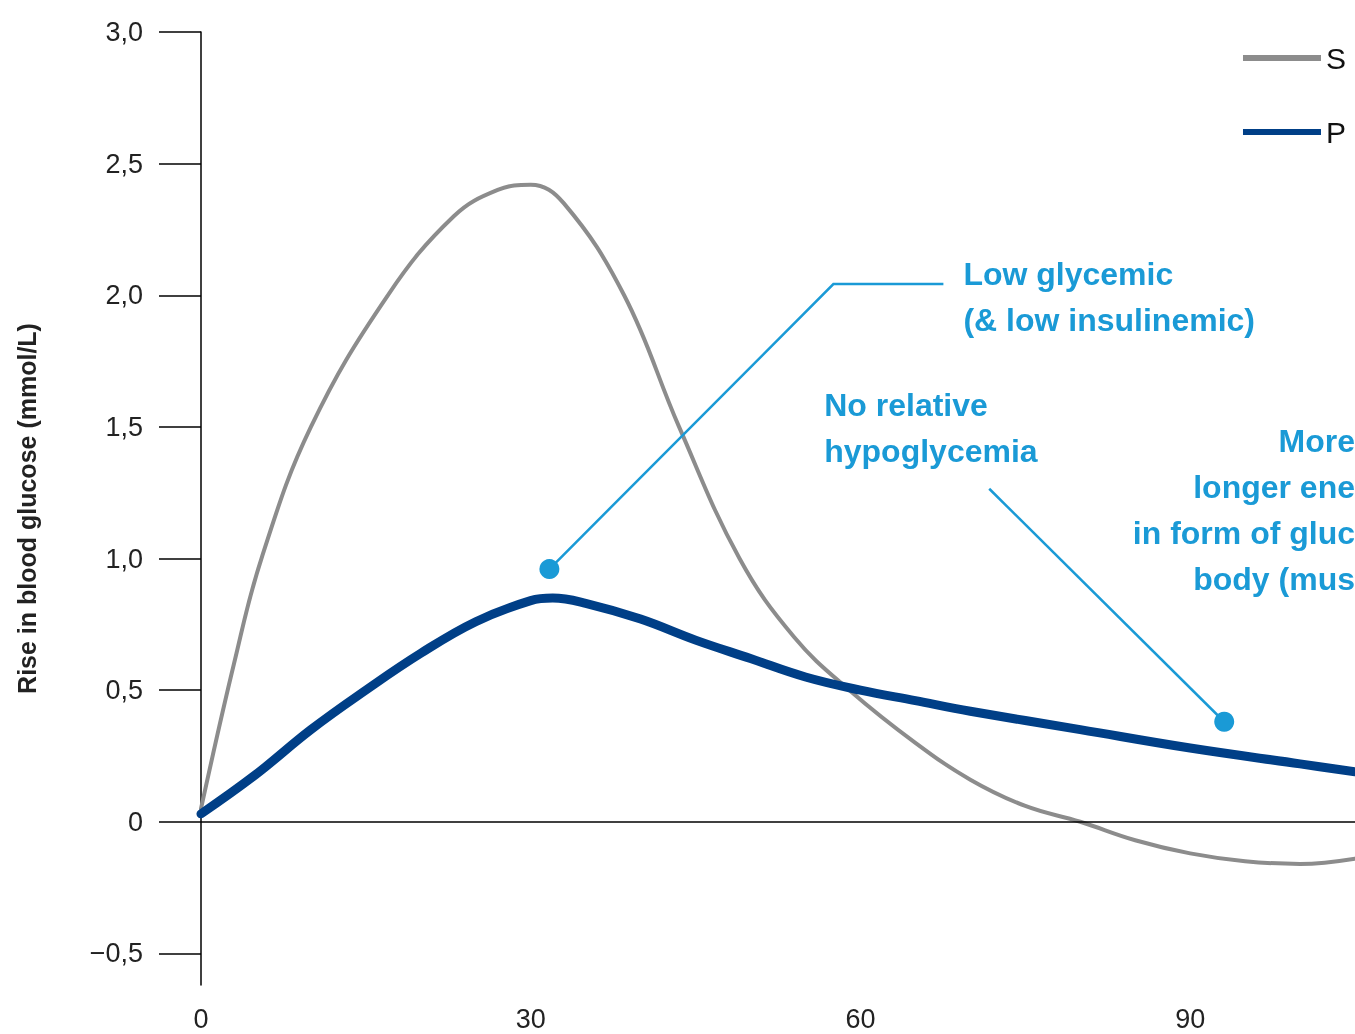 Image resolution: width=1355 pixels, height=1034 pixels. Describe the element at coordinates (1243, 510) in the screenshot. I see `annotation: More longer ene in form of gluc body (mus` at that location.